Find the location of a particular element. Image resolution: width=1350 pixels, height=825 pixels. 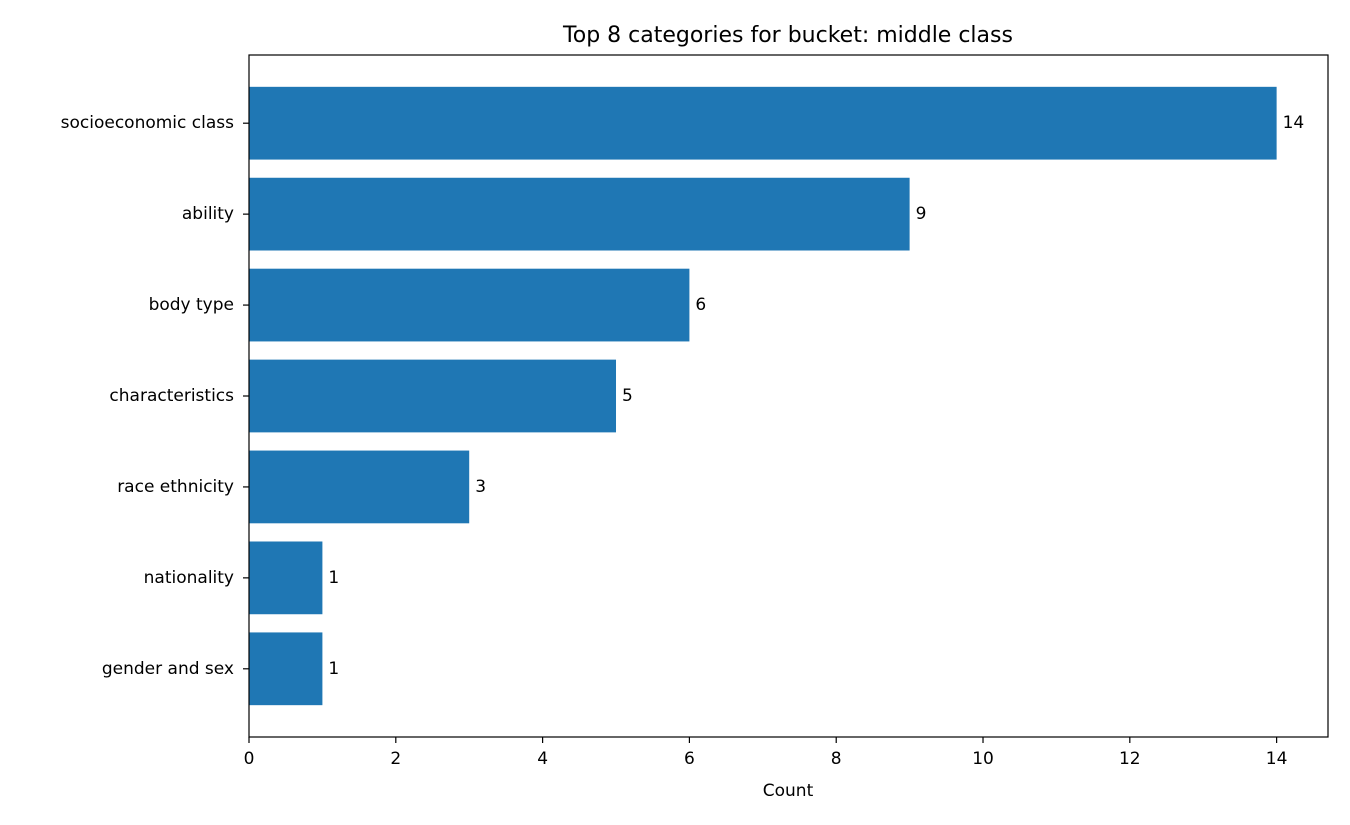

y-tick-label: socioeconomic class is located at coordinates (147, 123).